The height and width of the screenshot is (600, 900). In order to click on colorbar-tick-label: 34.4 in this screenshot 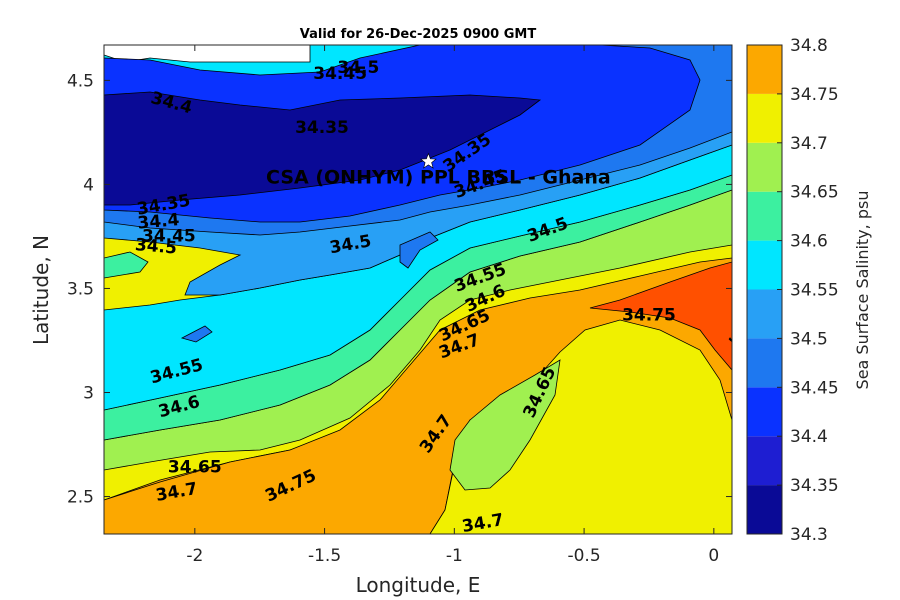, I will do `click(809, 437)`.